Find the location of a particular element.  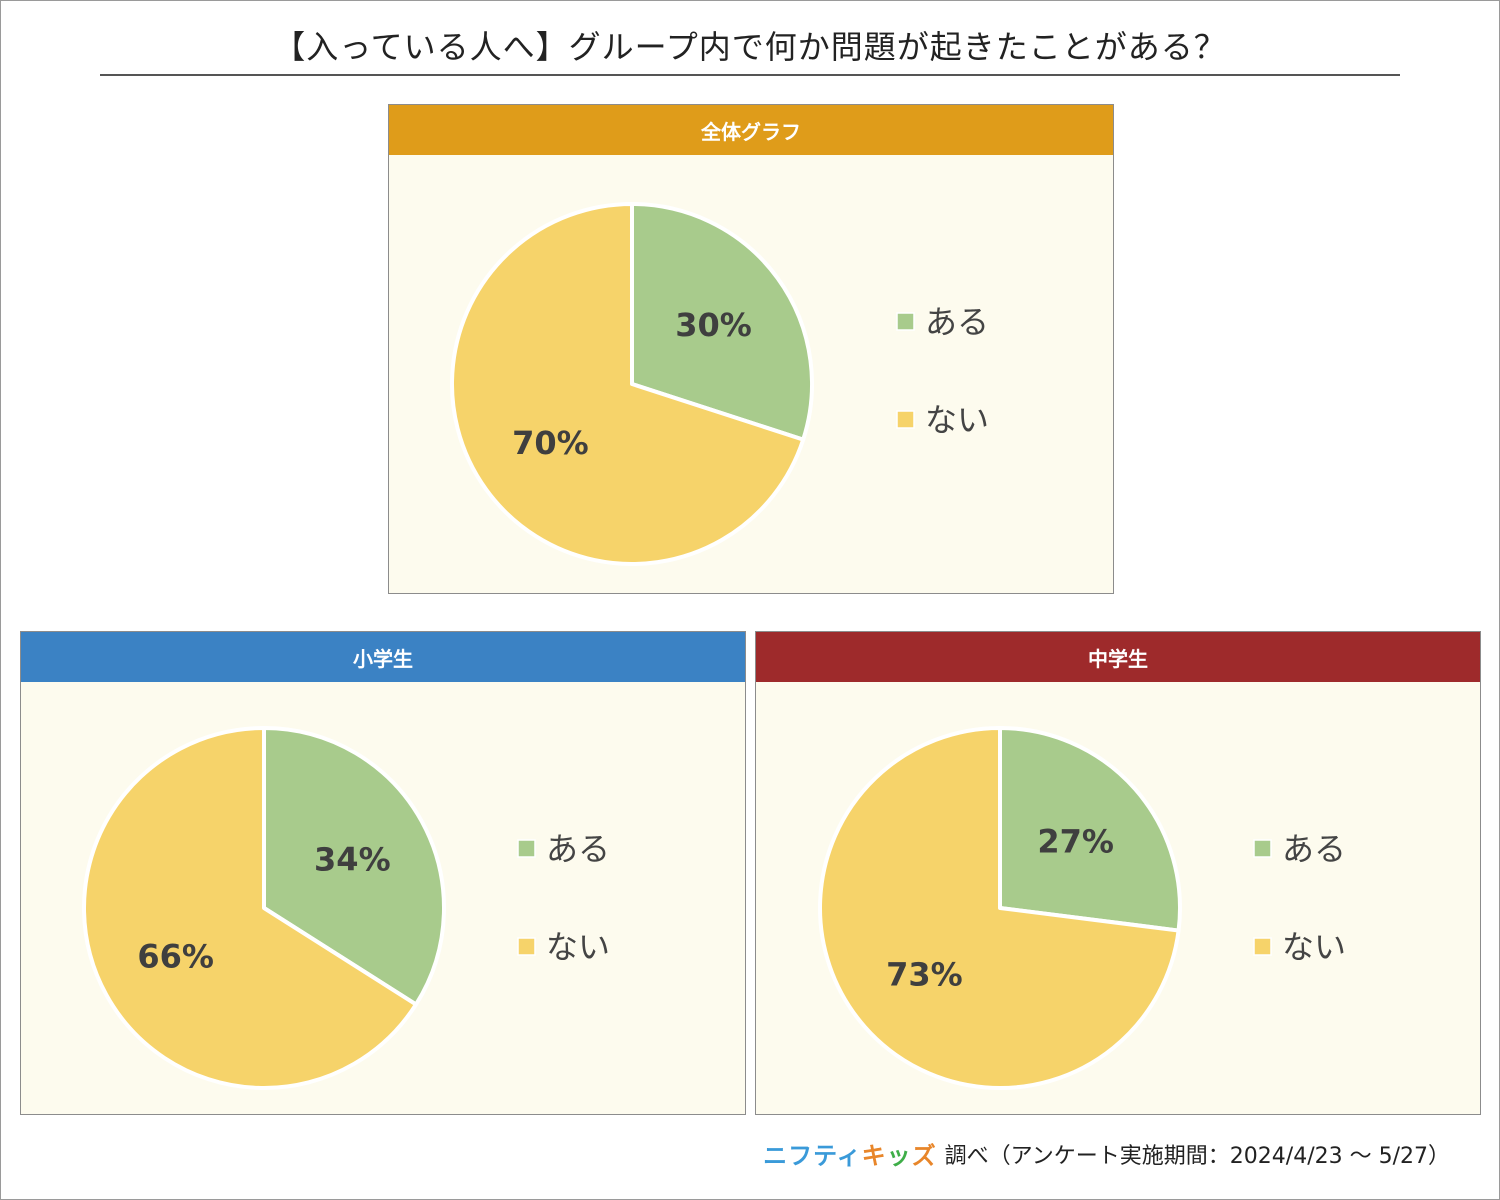

pie-slice-junior-nai is located at coordinates (999, 908).